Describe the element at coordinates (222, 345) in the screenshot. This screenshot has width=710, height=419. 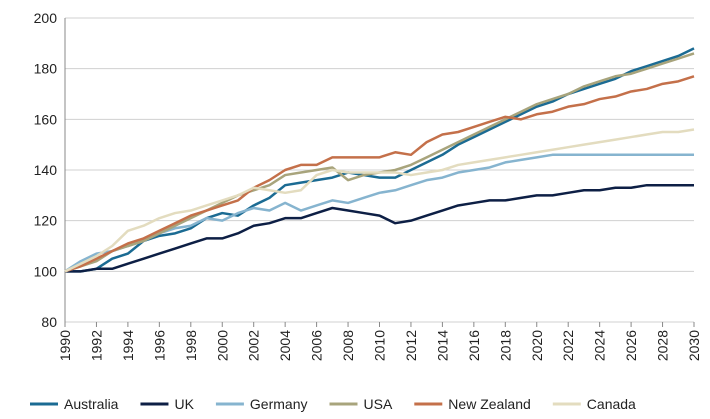
I see `x-tick-label: 2000` at that location.